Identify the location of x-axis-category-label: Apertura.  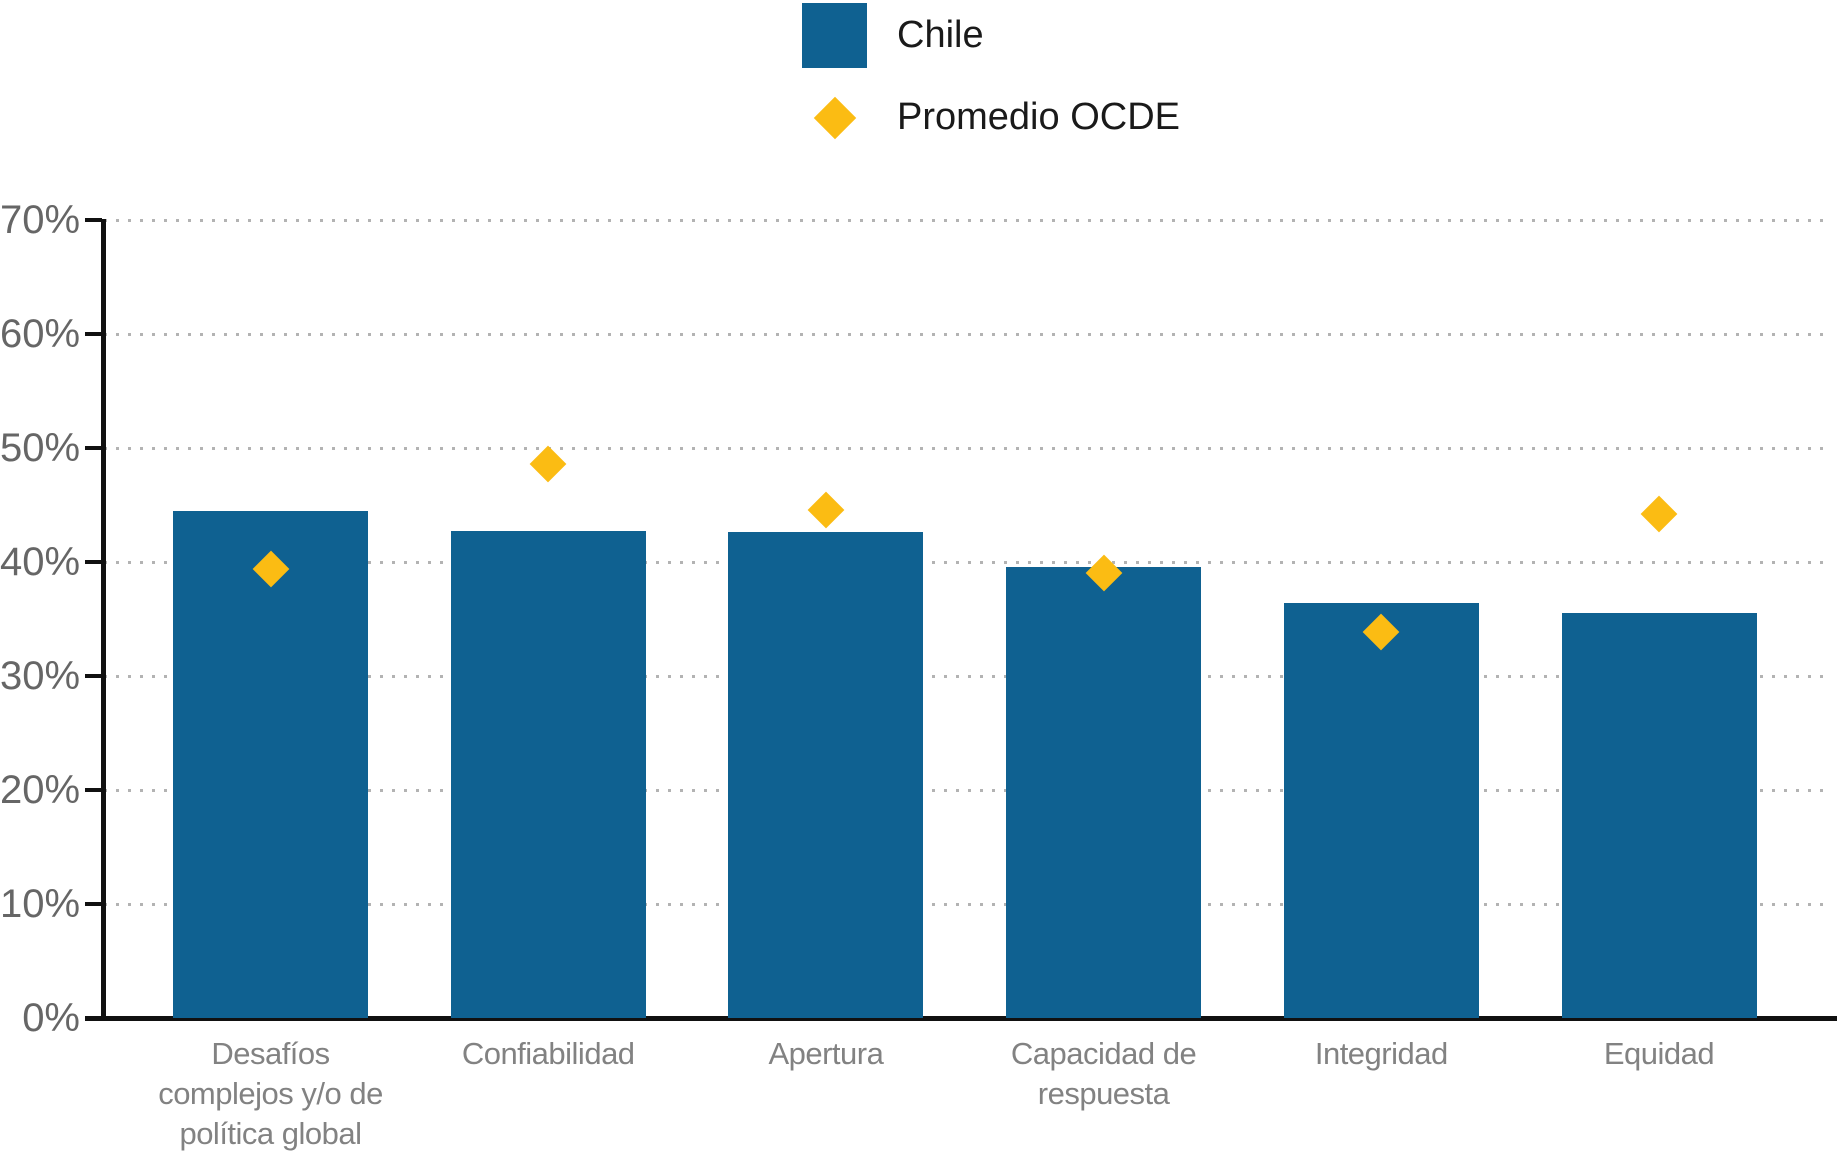
(826, 1053).